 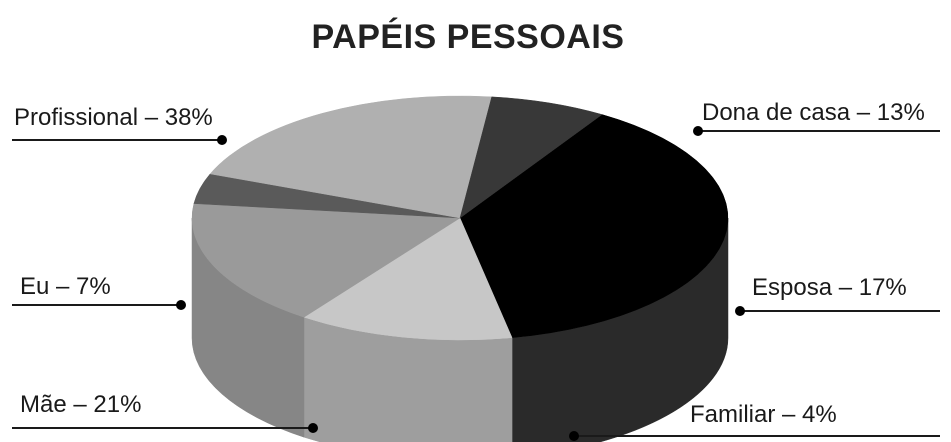 I want to click on leader-dot-profissional, so click(x=222, y=140).